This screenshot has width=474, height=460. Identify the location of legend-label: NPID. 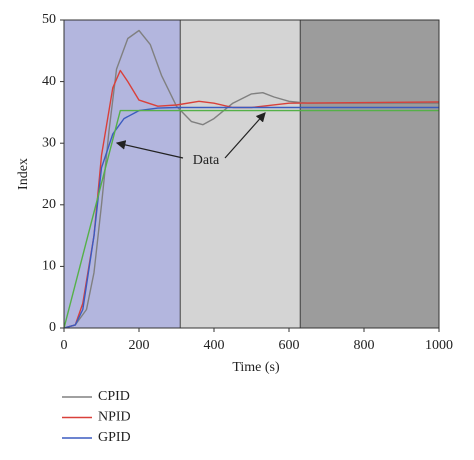
(114, 417).